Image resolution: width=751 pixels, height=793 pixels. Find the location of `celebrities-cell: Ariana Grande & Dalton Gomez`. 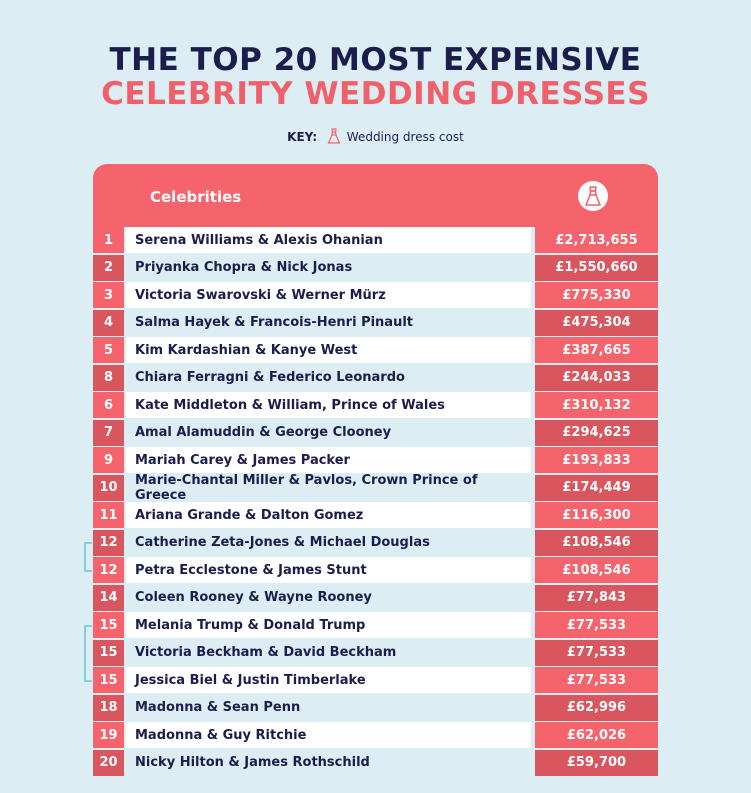

celebrities-cell: Ariana Grande & Dalton Gomez is located at coordinates (328, 515).